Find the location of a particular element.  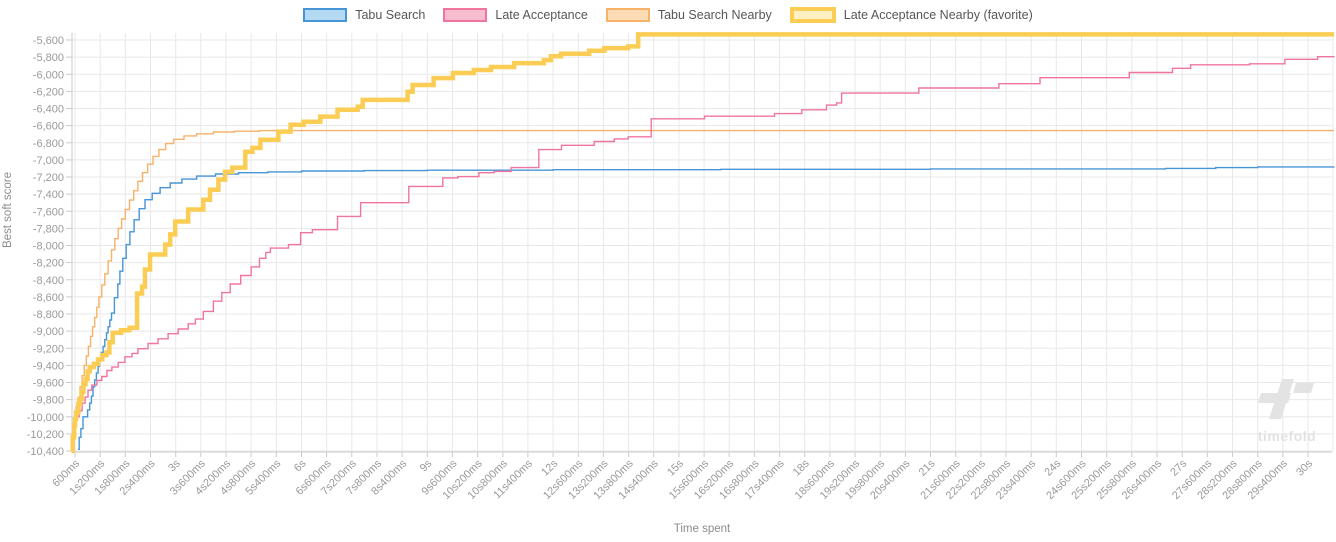

legend-swatch-tabu-search-nearby is located at coordinates (627, 15).